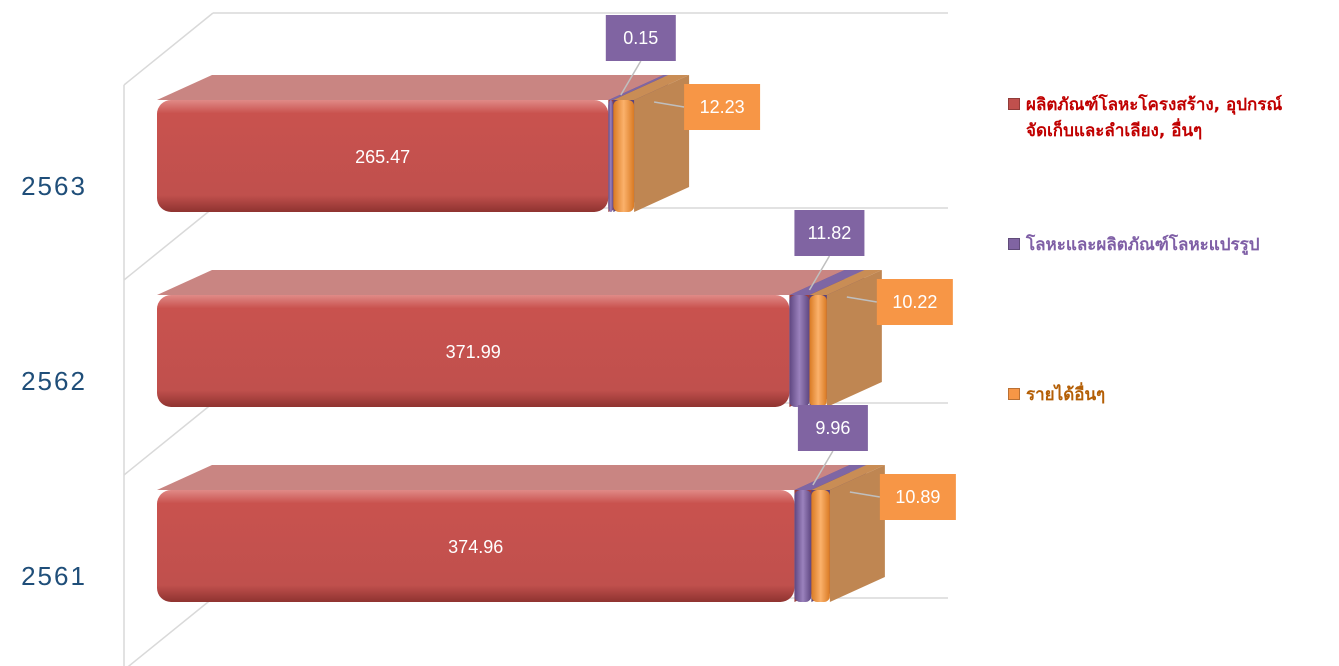 The height and width of the screenshot is (666, 1339). I want to click on data-label-2563-3: 12.23, so click(722, 107).